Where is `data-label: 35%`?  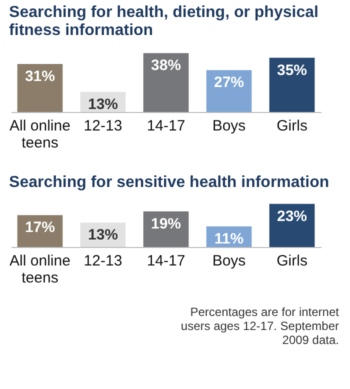
data-label: 35% is located at coordinates (292, 70).